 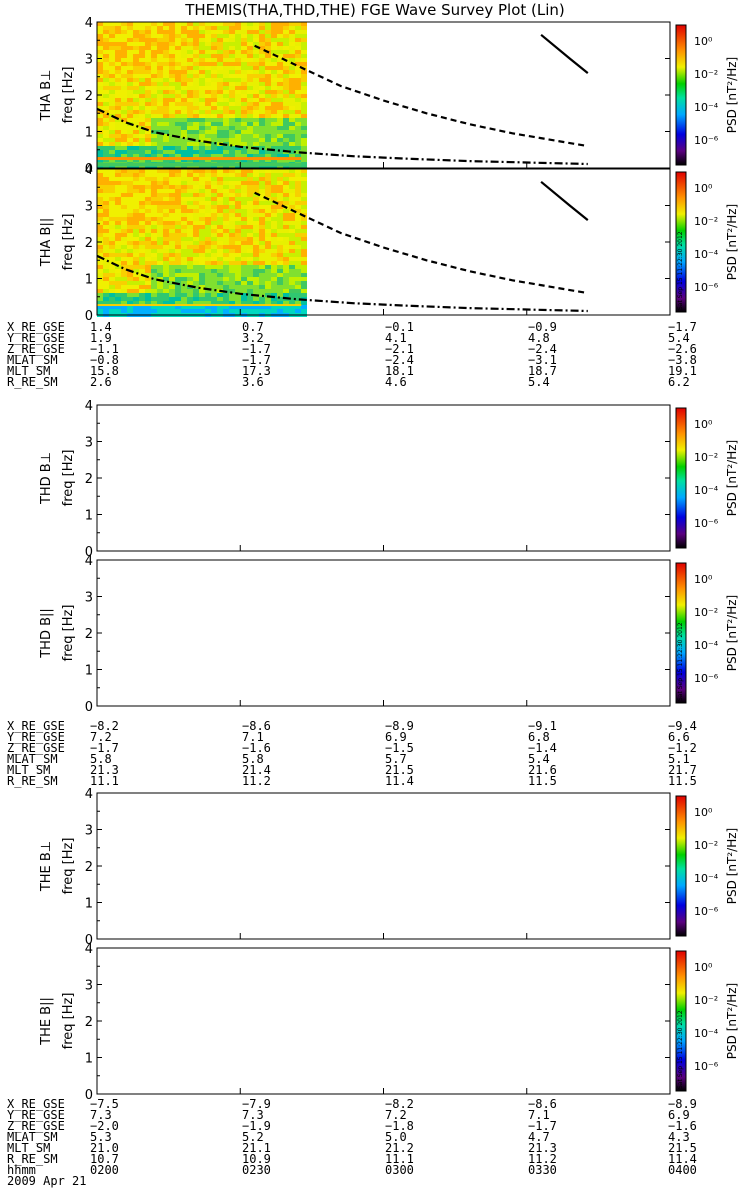 I want to click on ephem-value: 11.4, so click(x=682, y=1159).